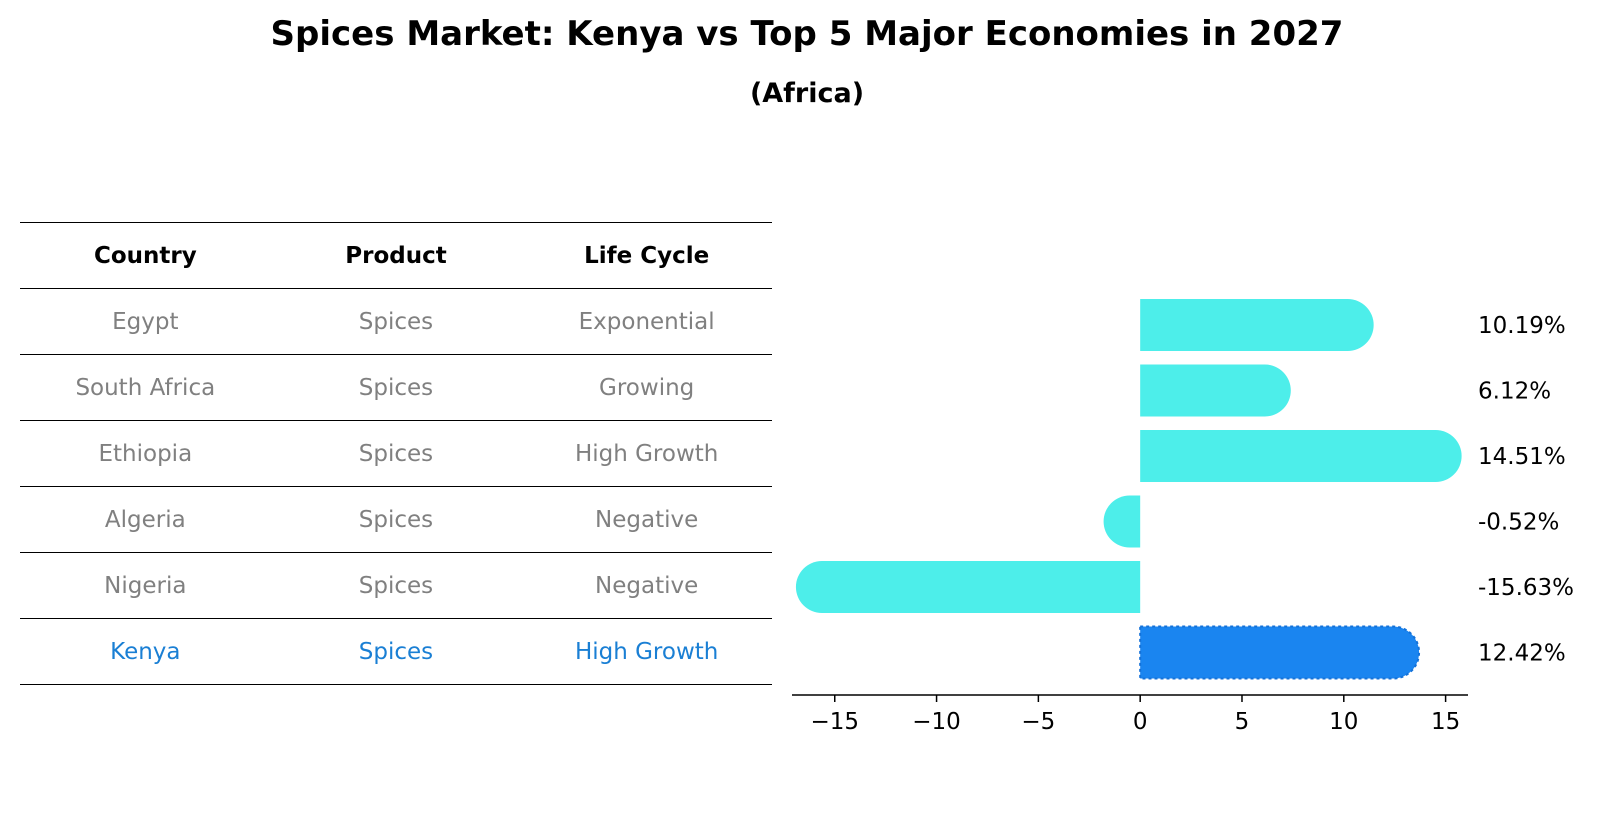 This screenshot has width=1614, height=823. What do you see at coordinates (646, 255) in the screenshot?
I see `header-life-cycle: Life Cycle` at bounding box center [646, 255].